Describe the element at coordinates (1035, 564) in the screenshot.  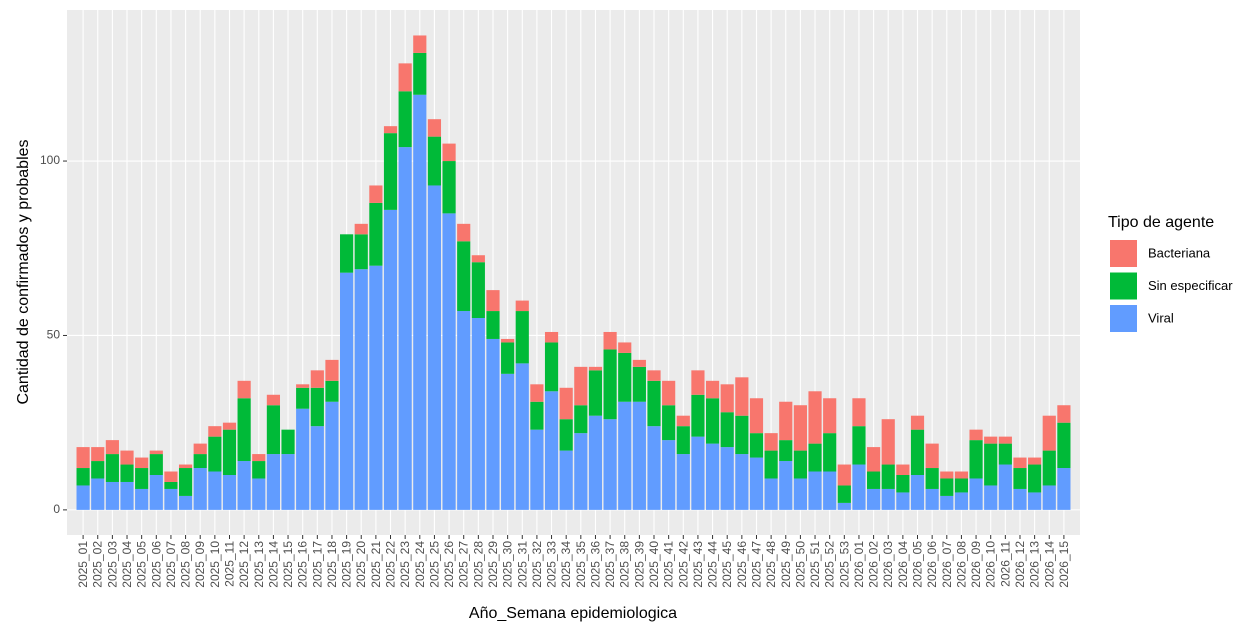
I see `x-tick-label: 2026_13` at that location.